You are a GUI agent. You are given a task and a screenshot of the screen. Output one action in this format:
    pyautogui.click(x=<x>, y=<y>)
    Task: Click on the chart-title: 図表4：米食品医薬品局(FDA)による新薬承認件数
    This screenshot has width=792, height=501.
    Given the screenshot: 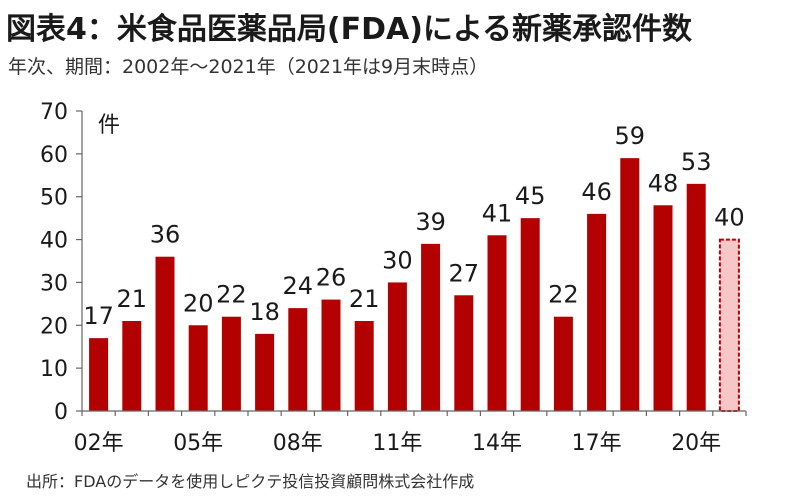 What is the action you would take?
    pyautogui.click(x=349, y=29)
    